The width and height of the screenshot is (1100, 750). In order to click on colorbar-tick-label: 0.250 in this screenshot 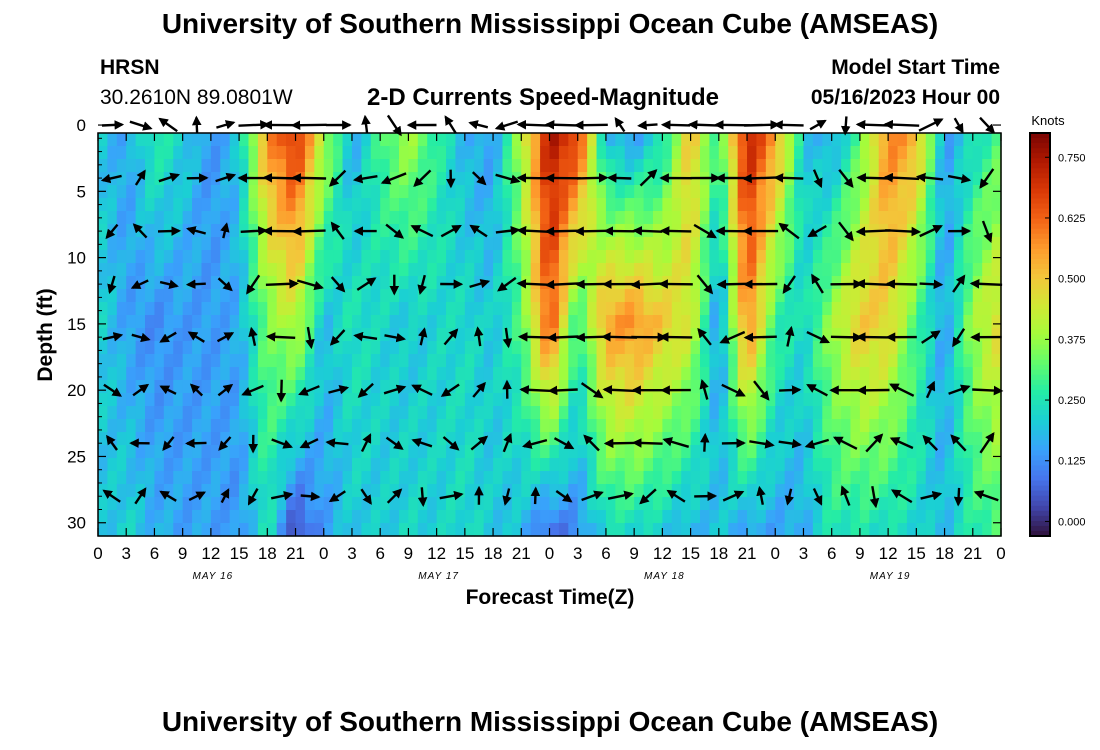, I will do `click(1072, 401)`.